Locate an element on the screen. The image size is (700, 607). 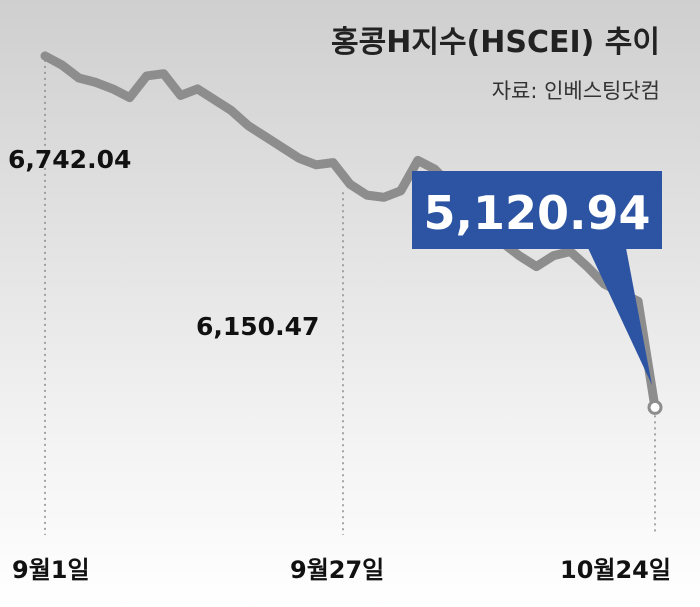
annotation-mid-value: 6,150.47 is located at coordinates (257, 326).